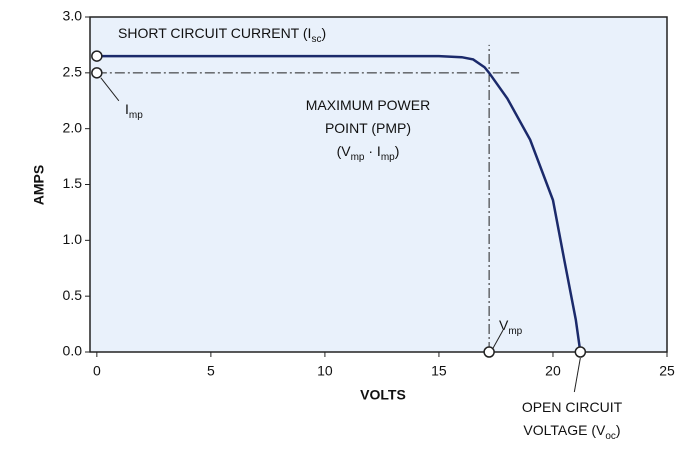 The image size is (681, 450). Describe the element at coordinates (73, 295) in the screenshot. I see `y-tick-label: 0.5` at that location.